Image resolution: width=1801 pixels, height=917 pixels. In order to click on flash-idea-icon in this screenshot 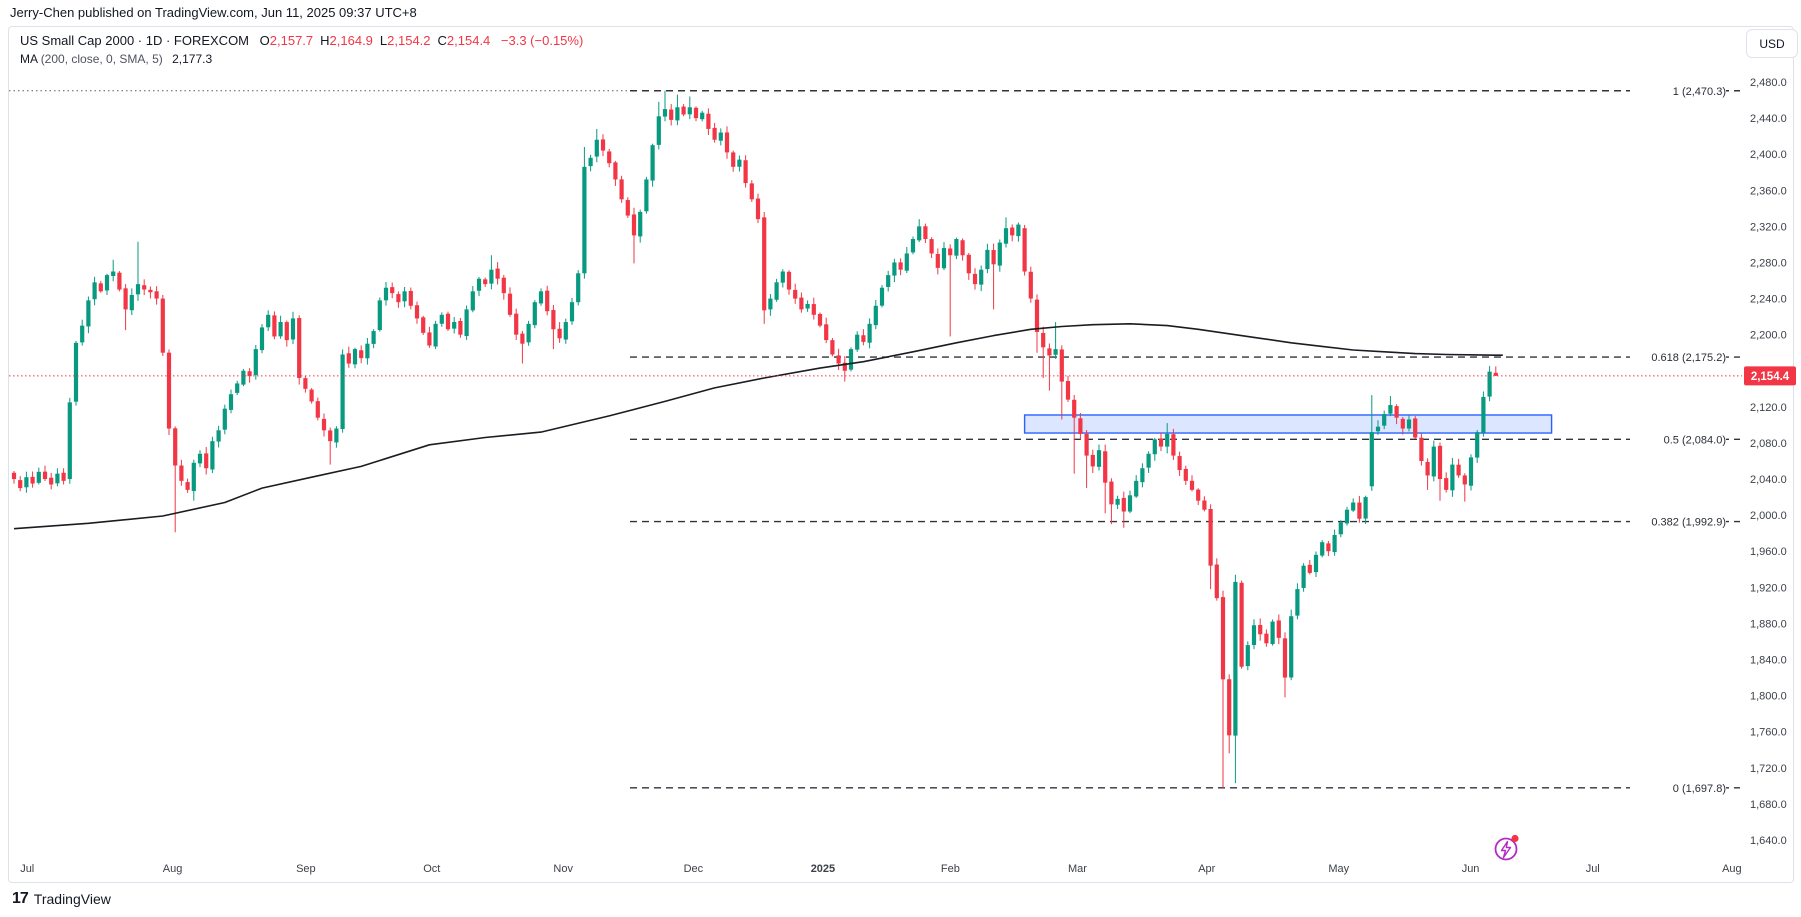, I will do `click(1506, 847)`.